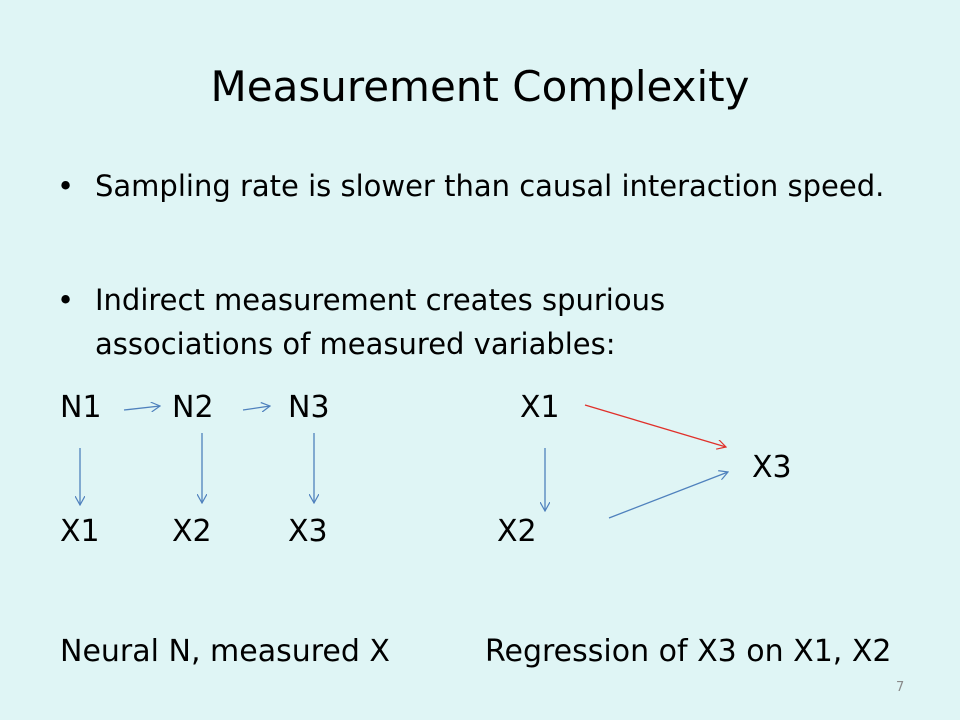 This screenshot has width=960, height=720. Describe the element at coordinates (309, 407) in the screenshot. I see `node-label: N3` at that location.